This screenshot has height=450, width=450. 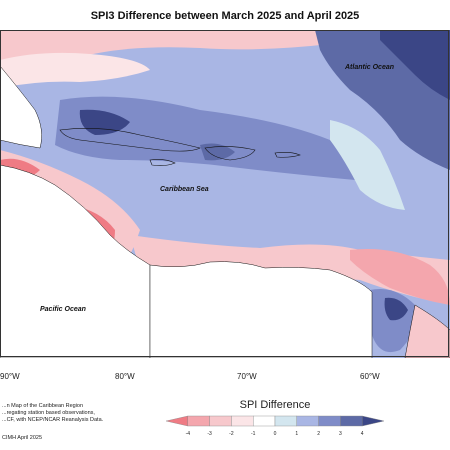 What do you see at coordinates (340, 434) in the screenshot?
I see `legend-tick-label: 3` at bounding box center [340, 434].